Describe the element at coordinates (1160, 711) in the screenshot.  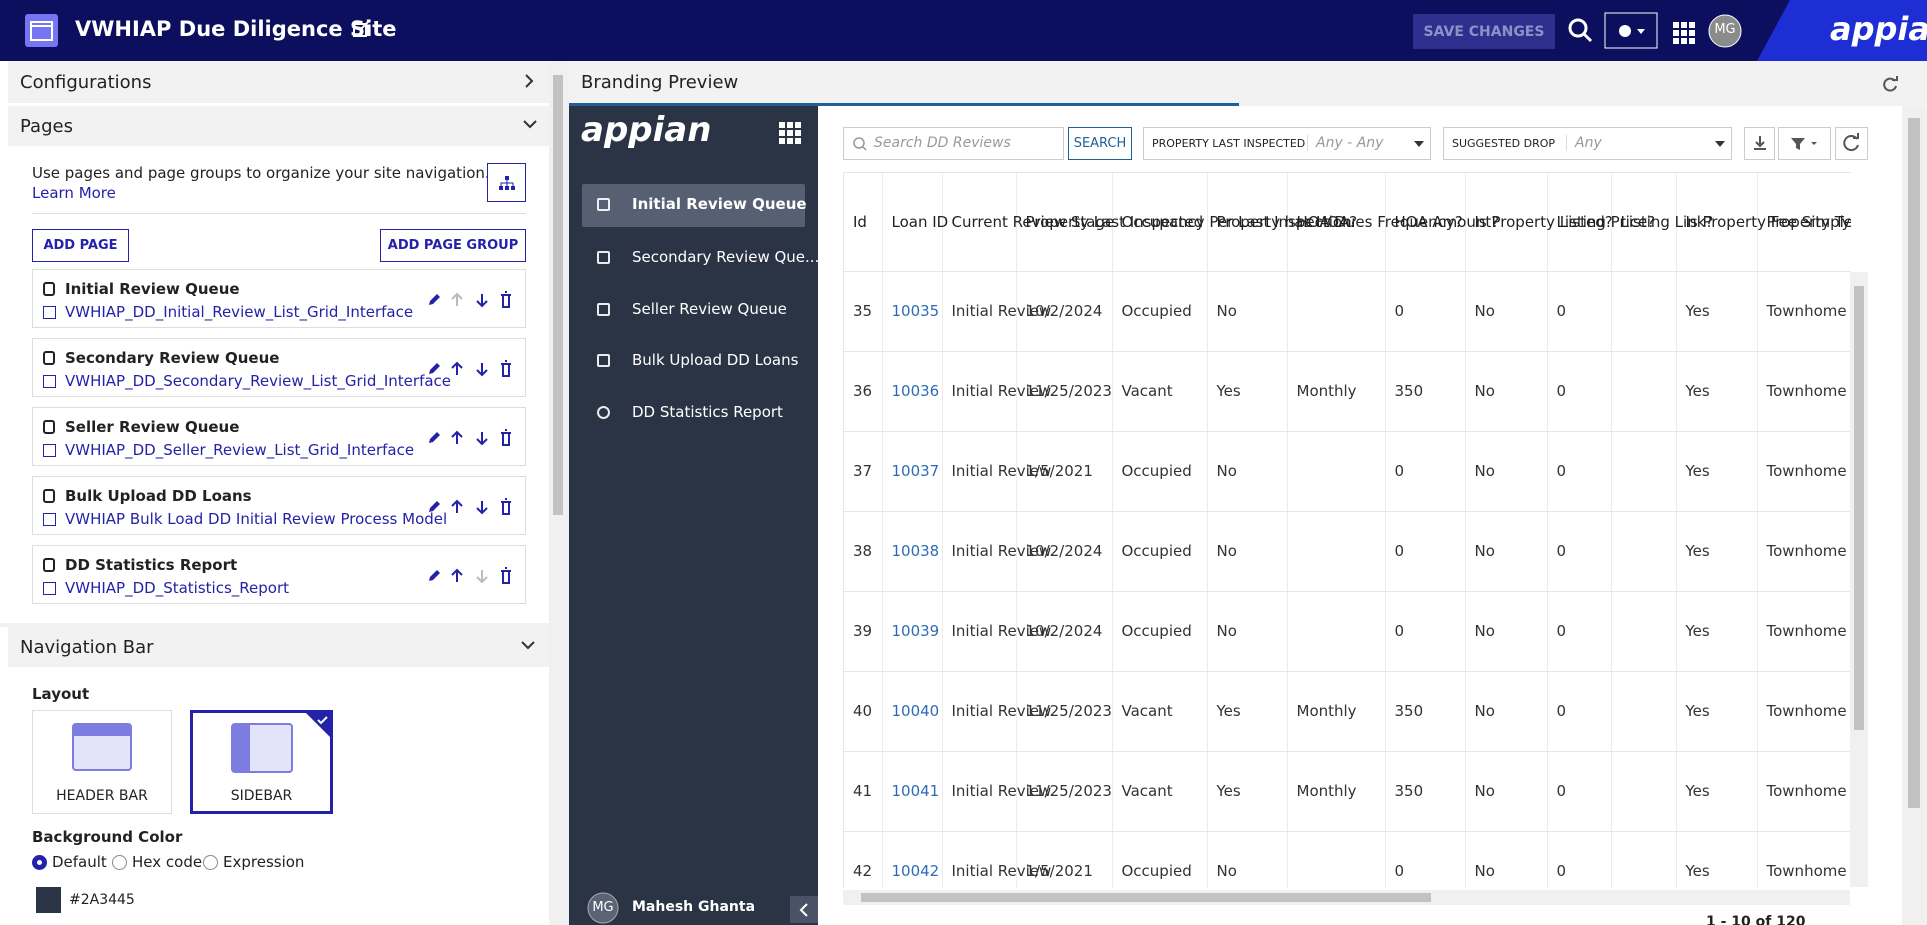
I see `cell: Vacant` at that location.